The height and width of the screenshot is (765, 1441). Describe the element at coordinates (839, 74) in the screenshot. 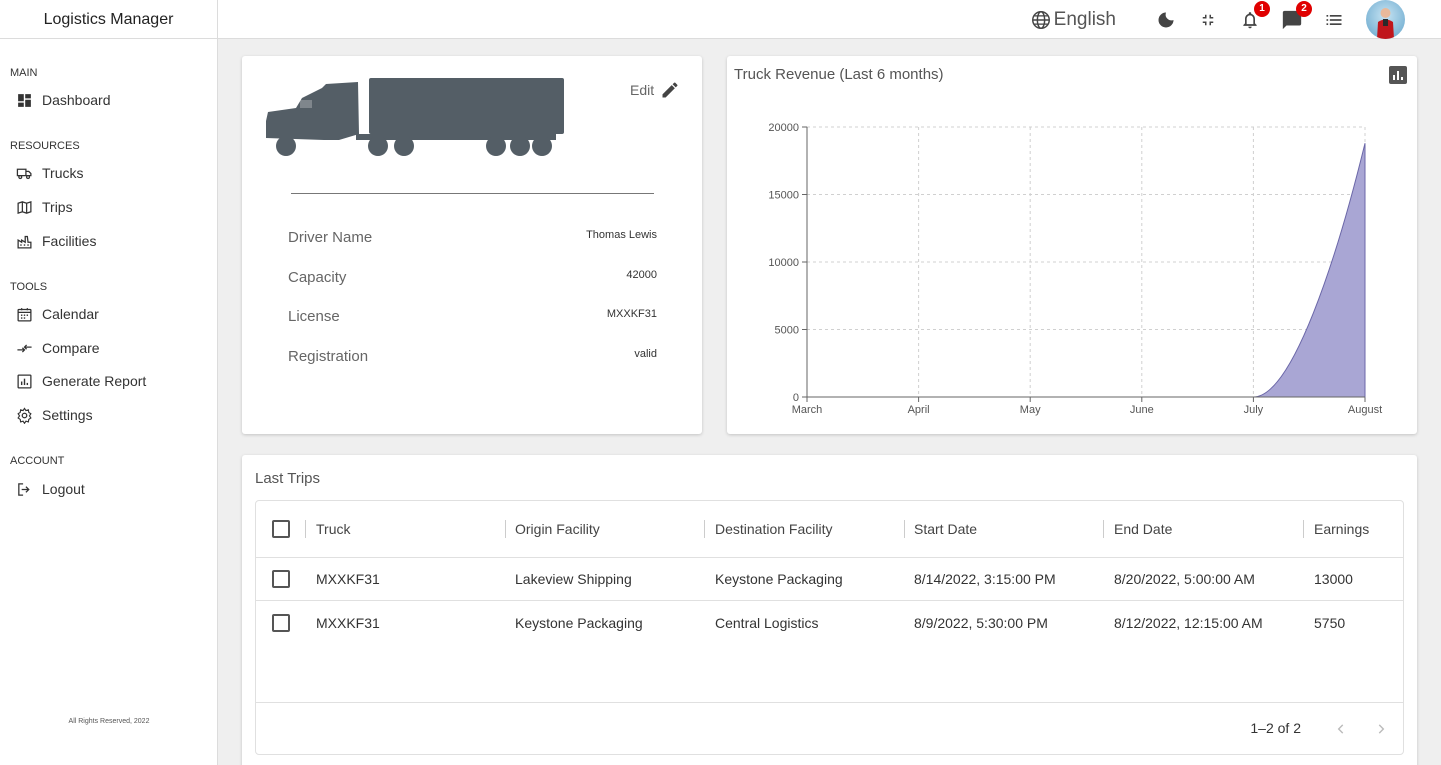

I see `chart-title: Truck Revenue (Last 6 months)` at that location.